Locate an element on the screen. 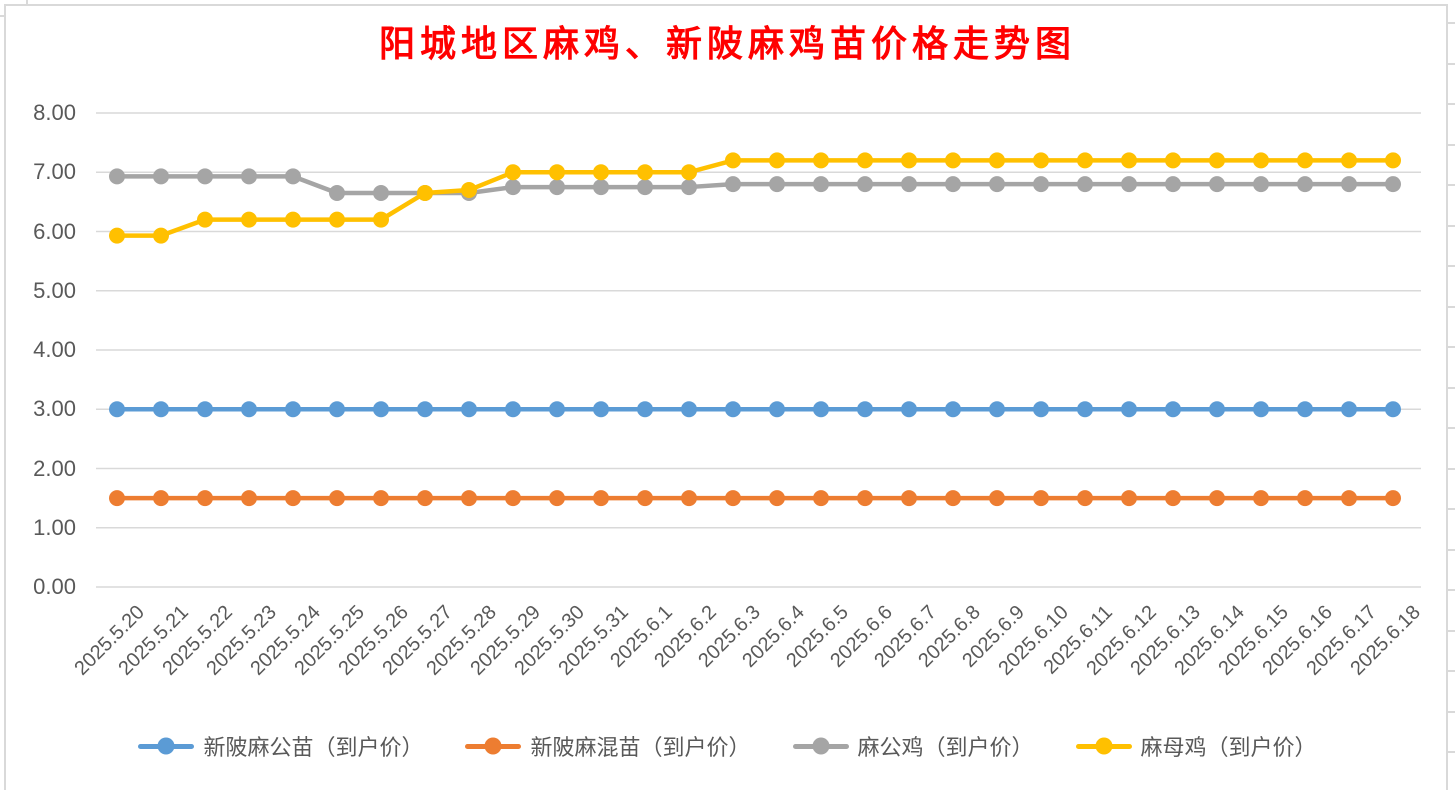  legend-item-ma-gong-ji: 麻公鸡（到户价） is located at coordinates (913, 746).